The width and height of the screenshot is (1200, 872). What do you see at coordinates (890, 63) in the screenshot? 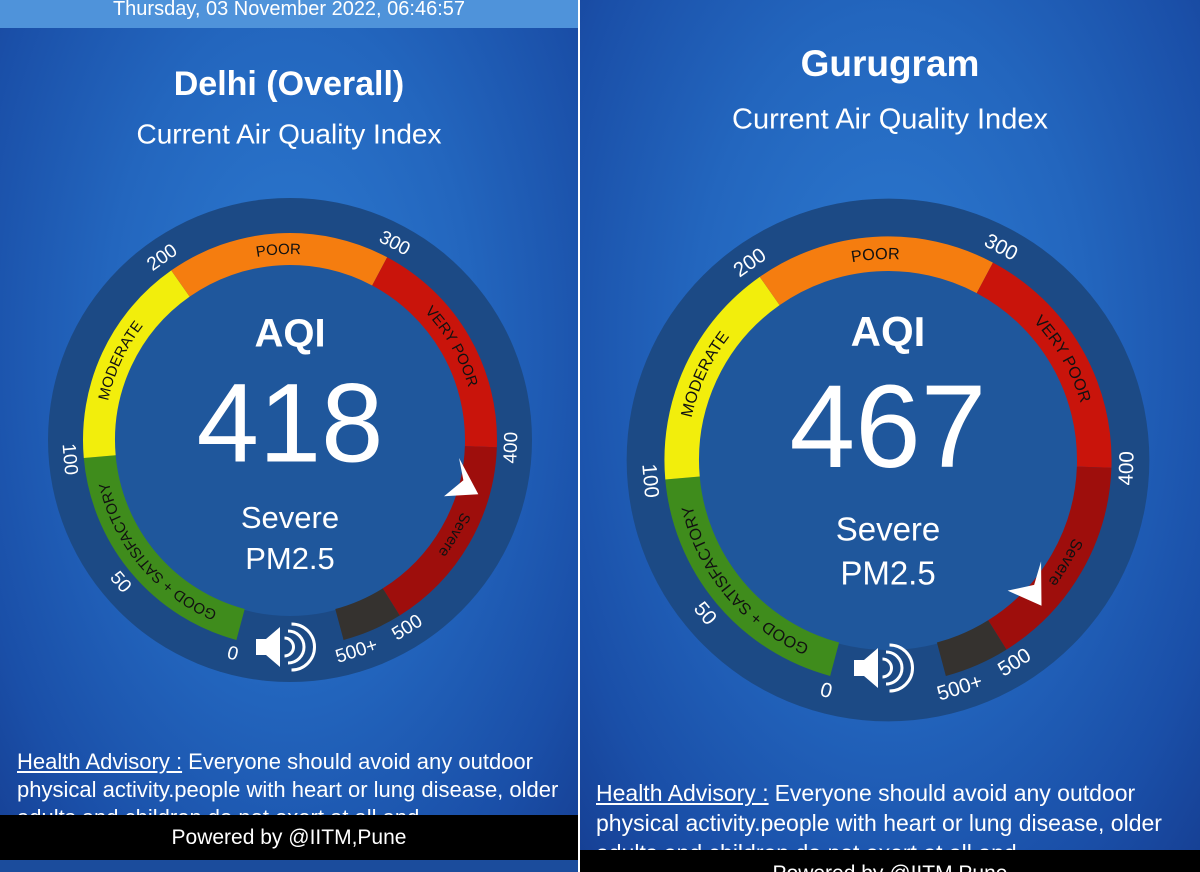
I see `city-title: Gurugram` at bounding box center [890, 63].